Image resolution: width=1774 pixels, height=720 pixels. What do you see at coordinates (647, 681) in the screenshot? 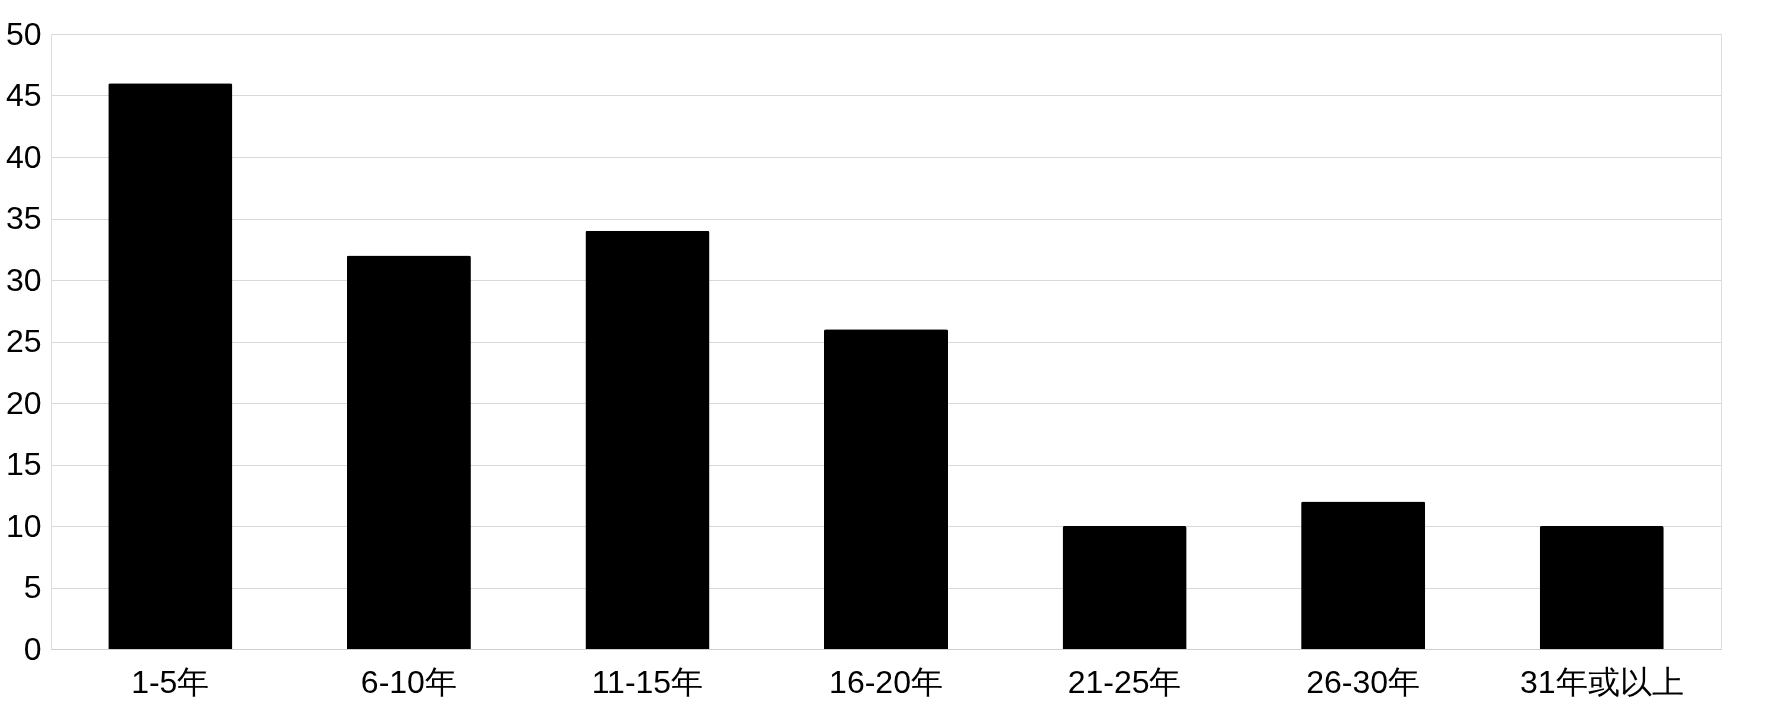
I see `x-tick-label: 11-15年` at bounding box center [647, 681].